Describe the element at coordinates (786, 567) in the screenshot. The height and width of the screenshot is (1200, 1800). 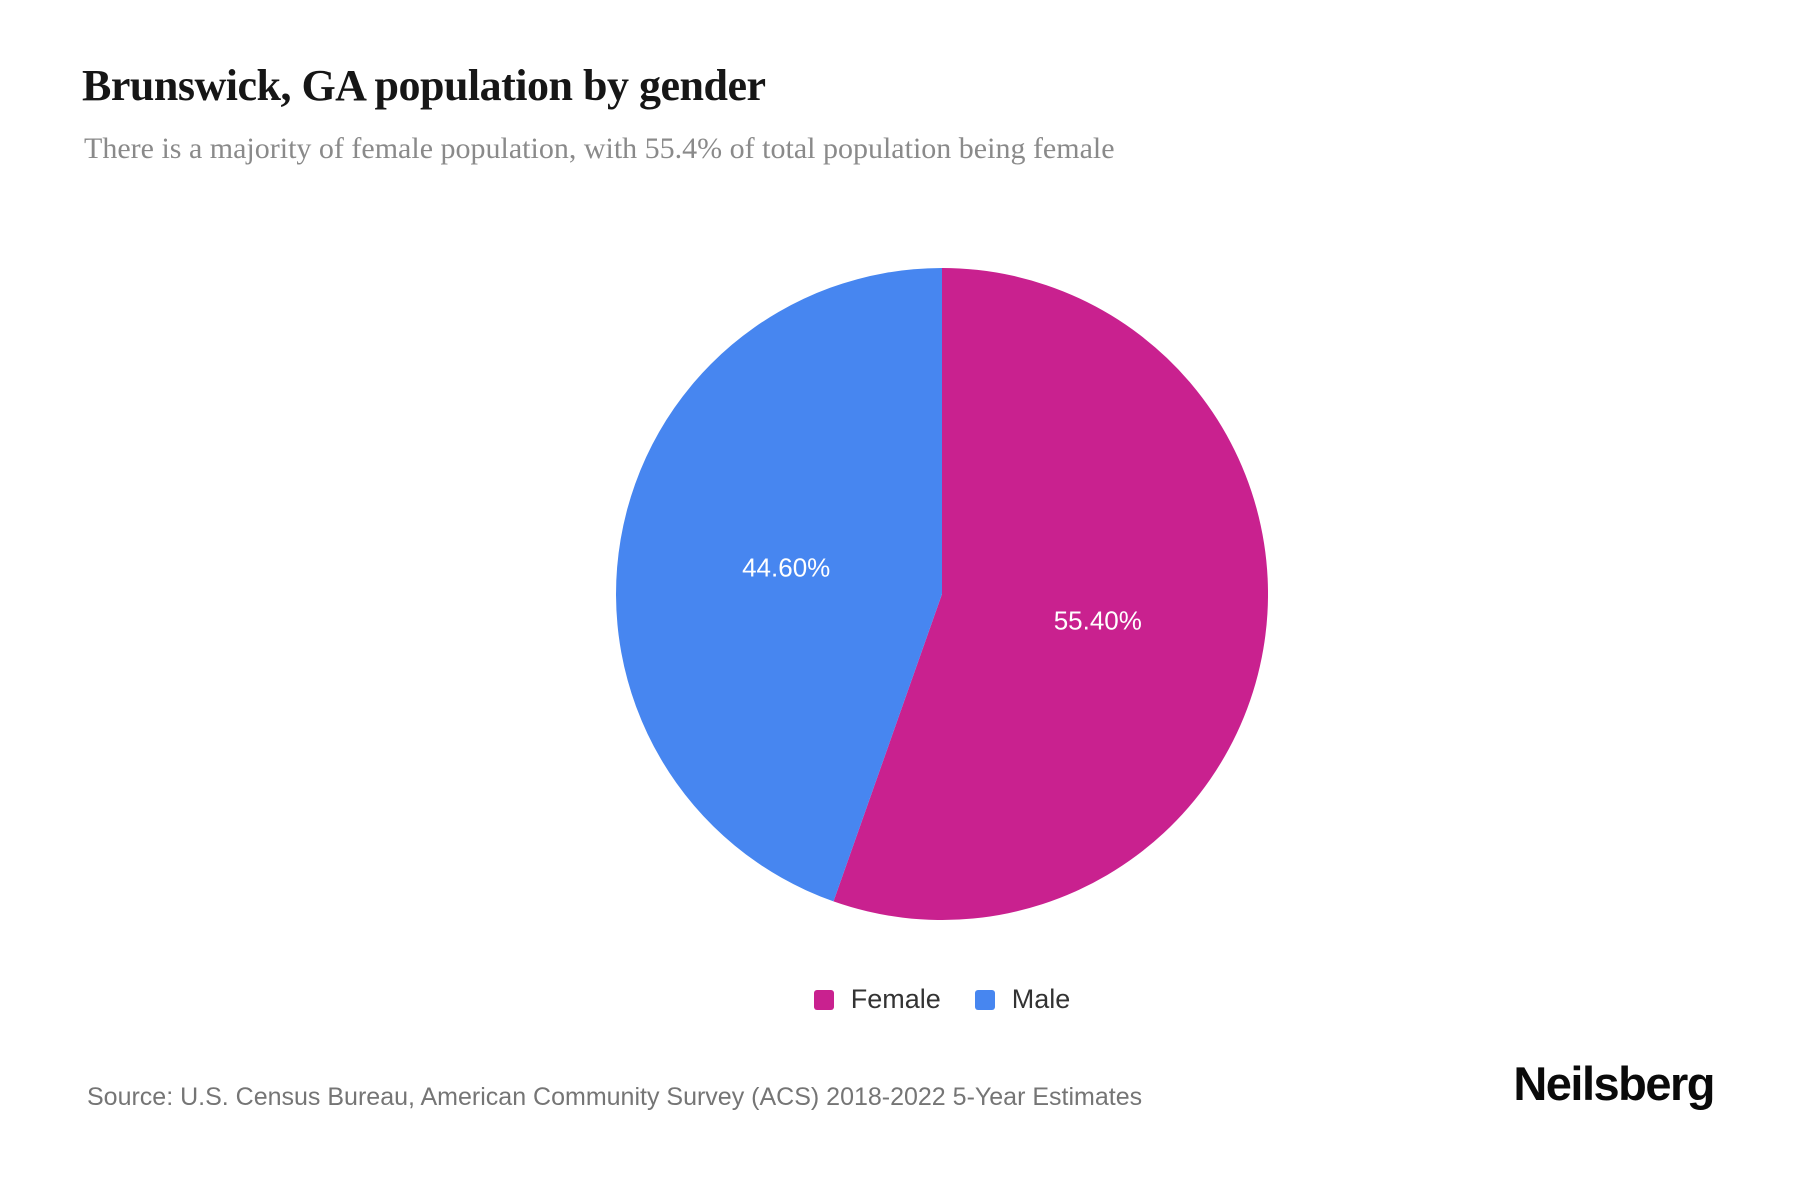
I see `pie-label-male: 44.60%` at that location.